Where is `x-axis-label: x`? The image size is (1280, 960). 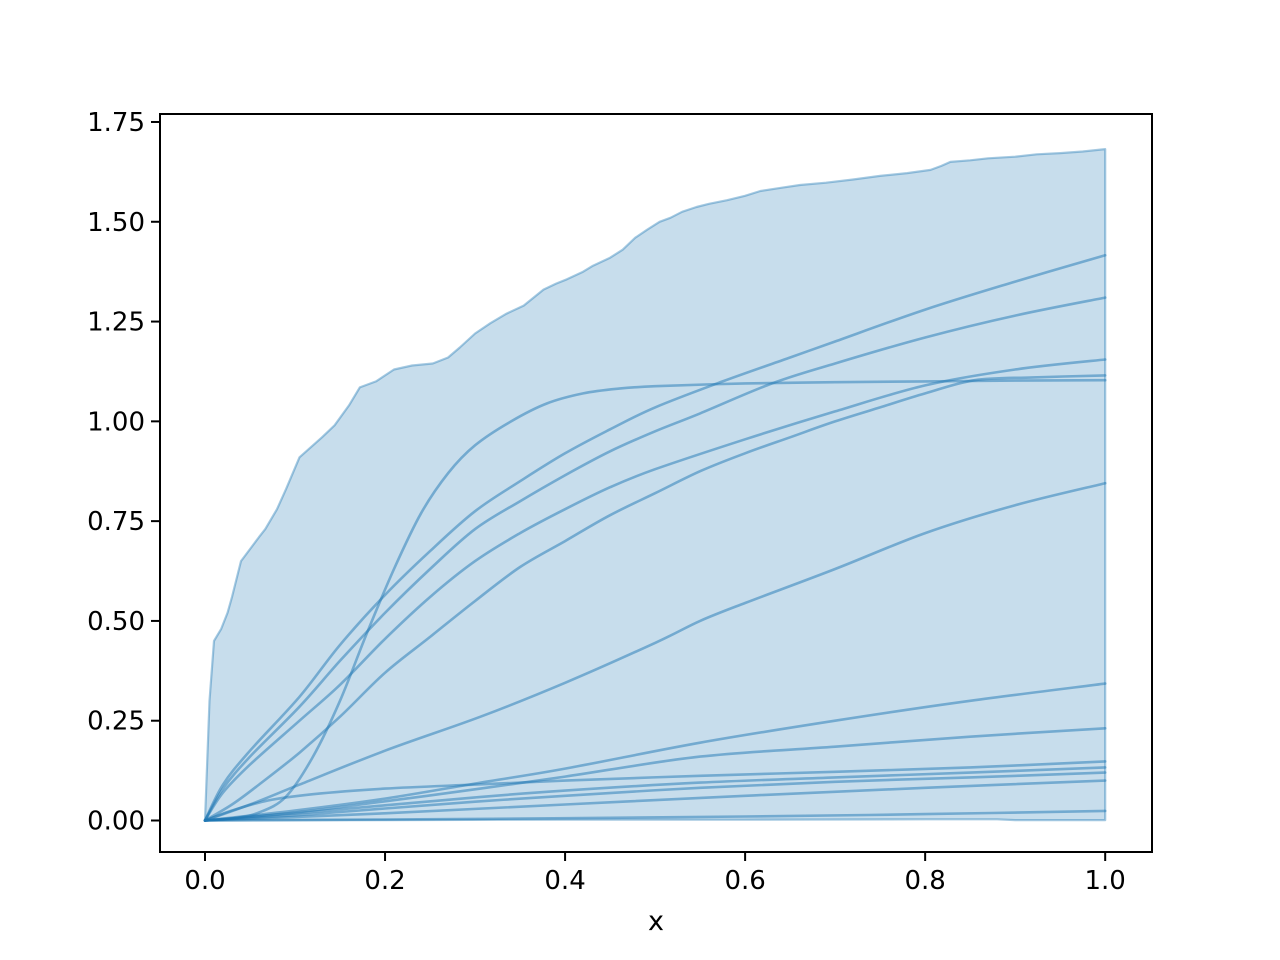 x-axis-label: x is located at coordinates (656, 921).